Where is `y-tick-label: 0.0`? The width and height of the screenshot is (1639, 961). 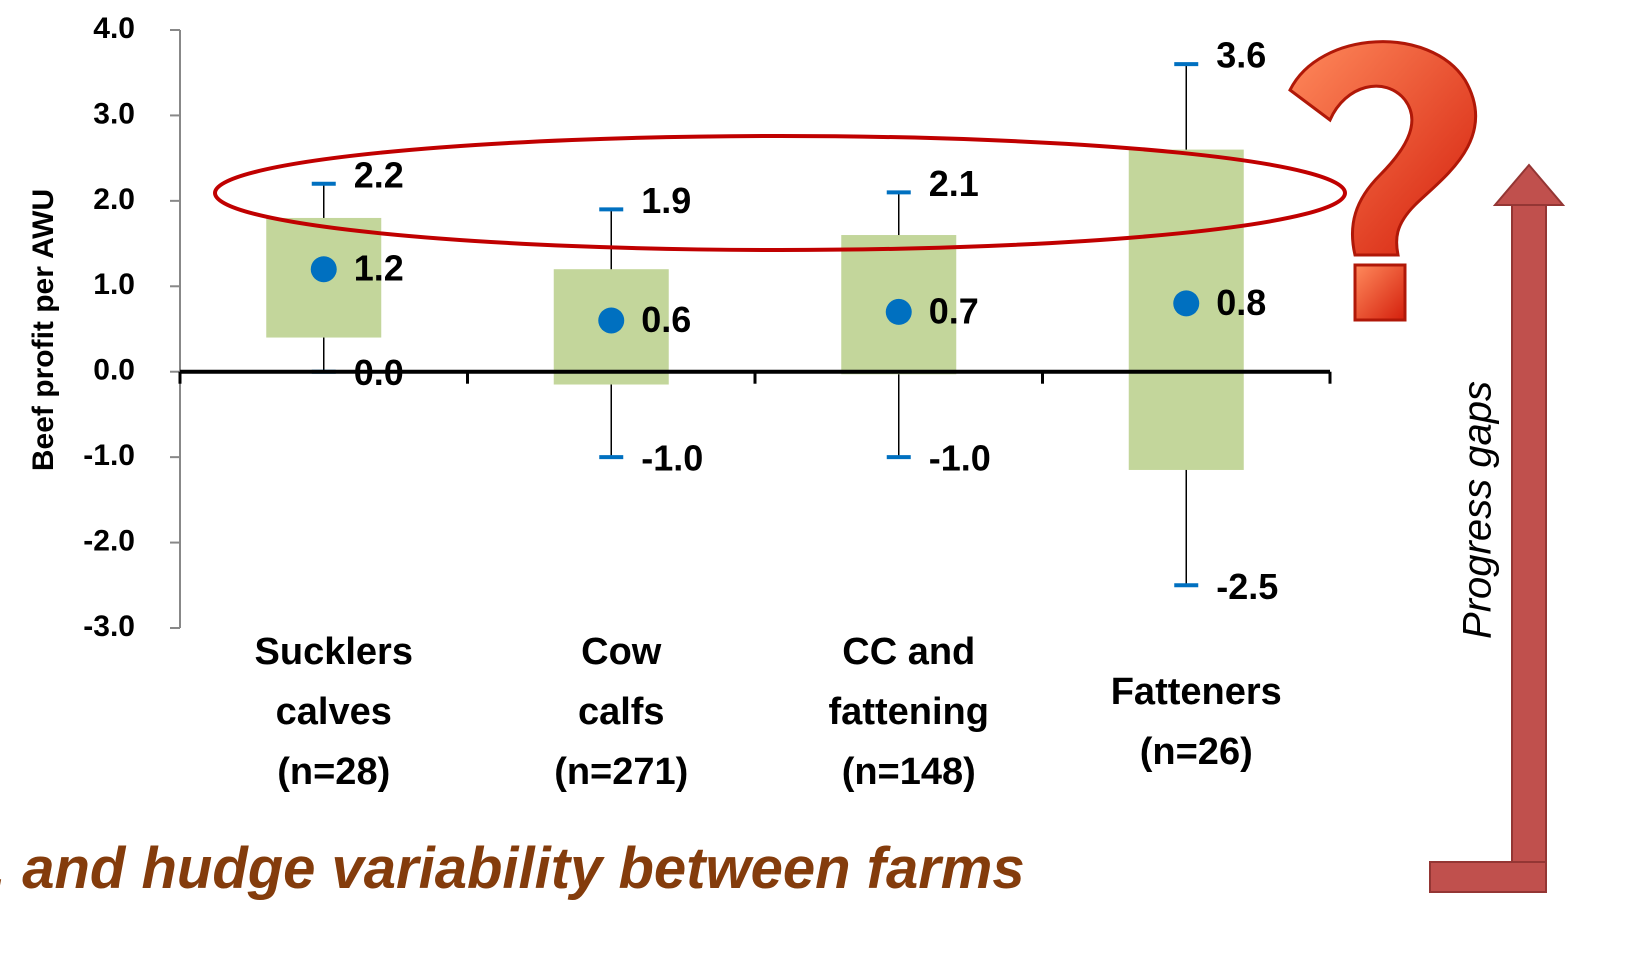
y-tick-label: 0.0 is located at coordinates (114, 370).